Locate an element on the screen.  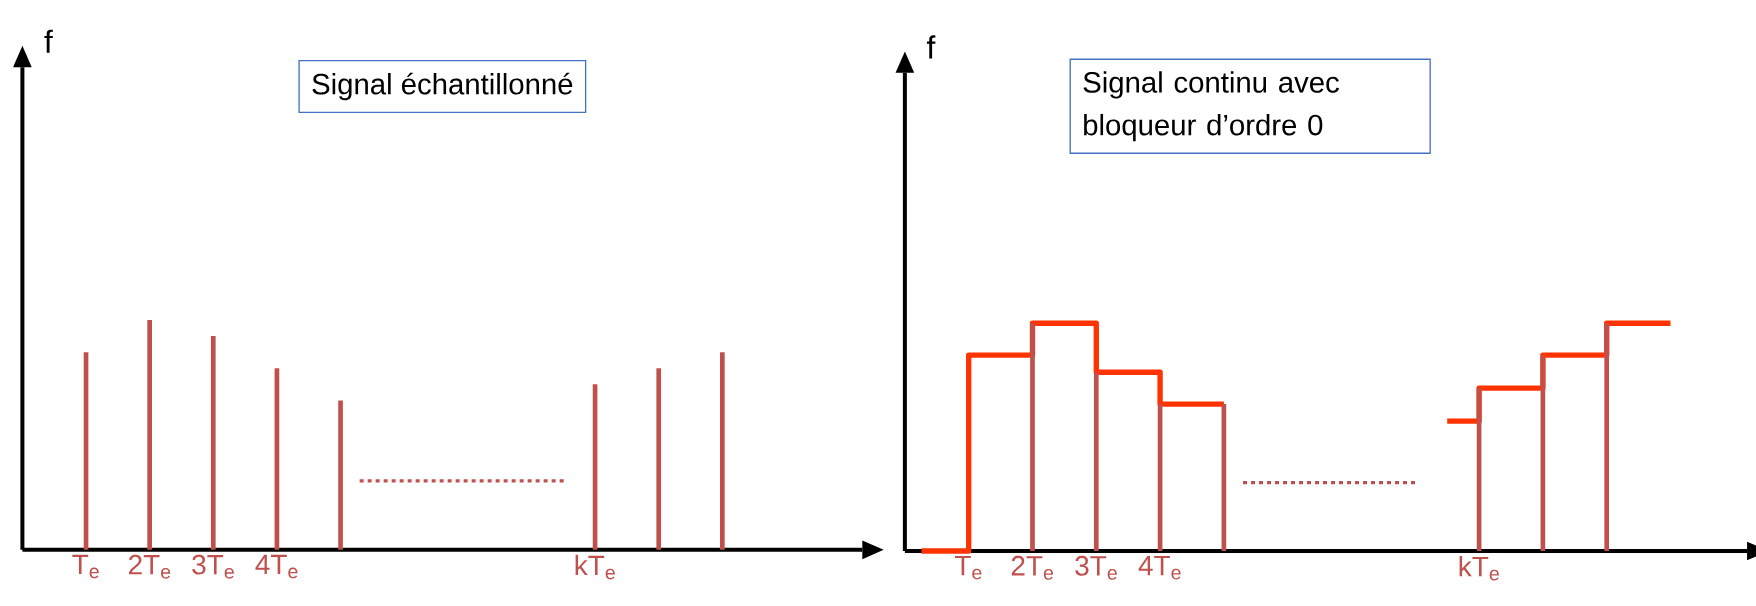
chart-title: Signal continu avec bloqueur d’ordre 0 is located at coordinates (1211, 106).